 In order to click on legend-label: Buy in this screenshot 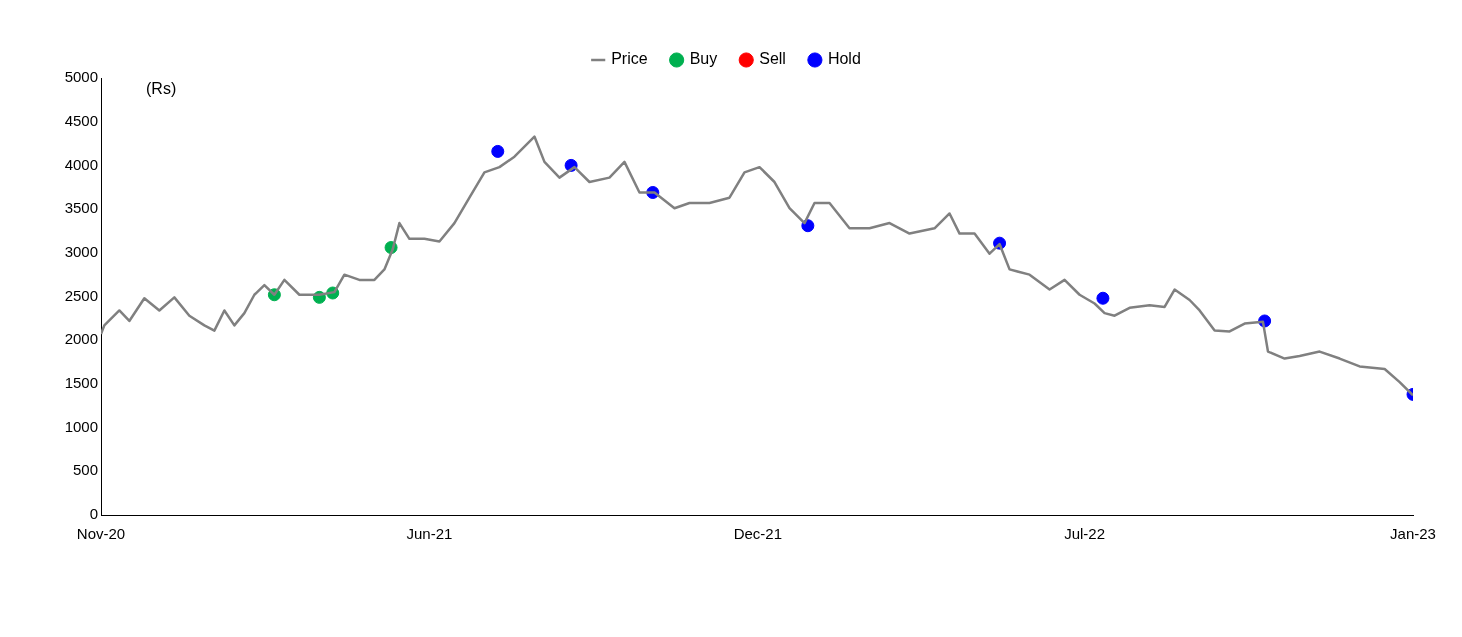, I will do `click(703, 59)`.